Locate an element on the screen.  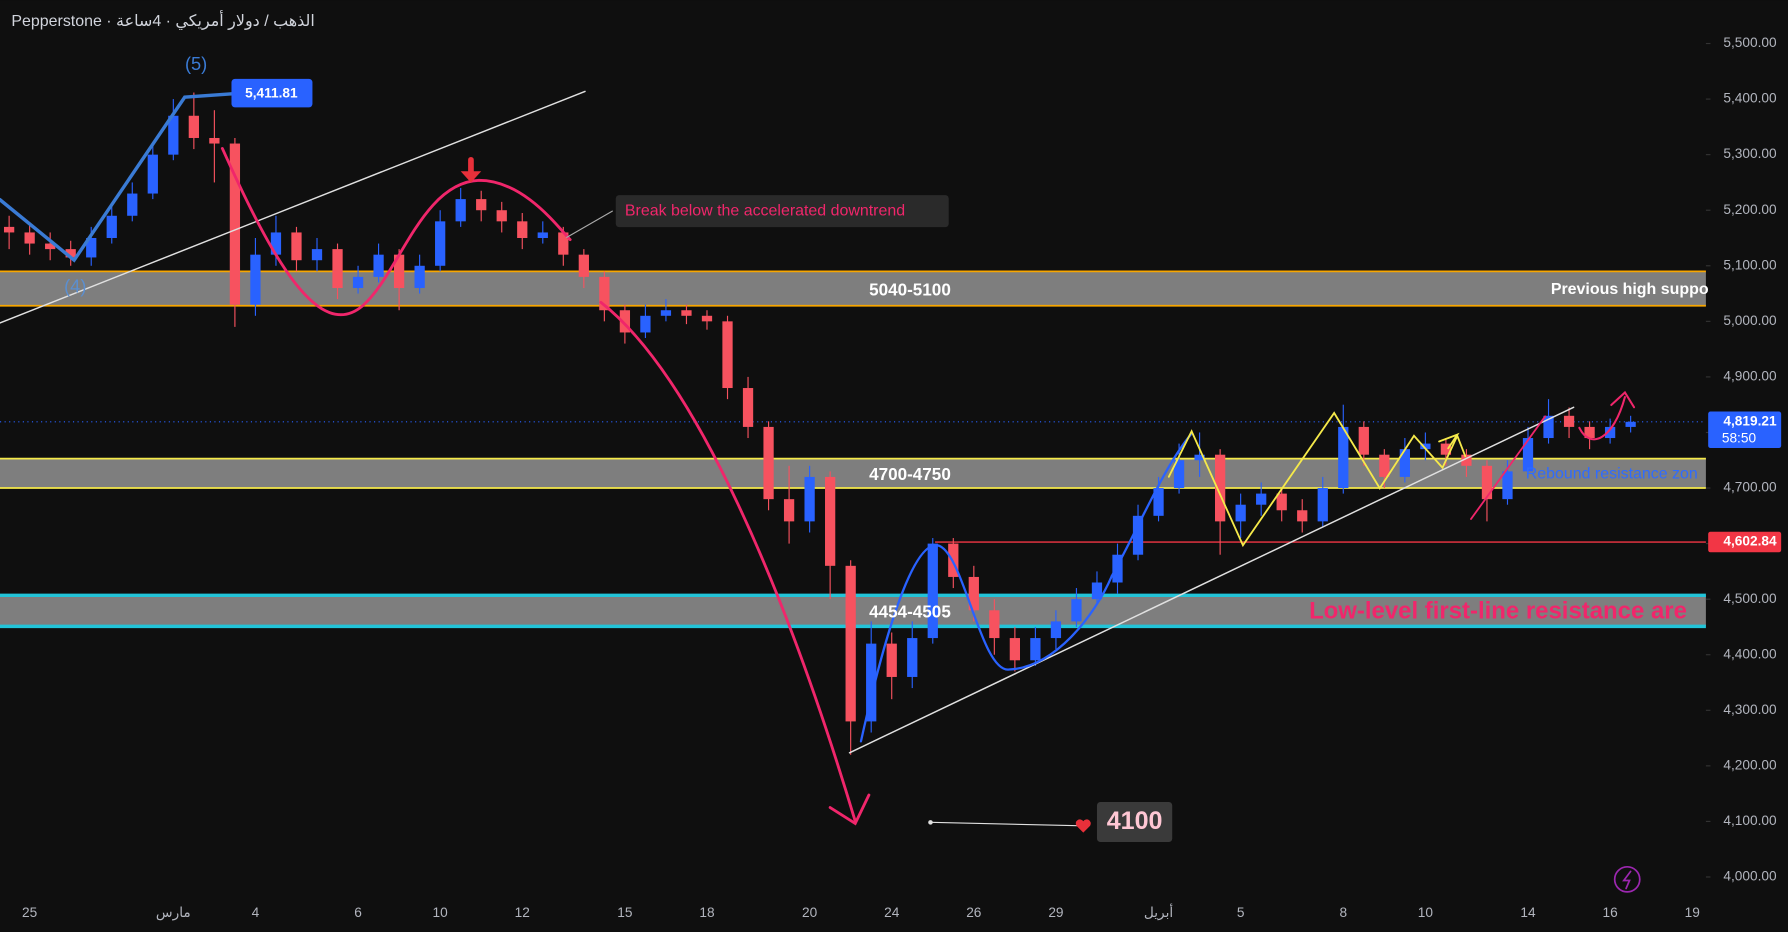
y-tick-label: 4,100.00 is located at coordinates (1750, 820).